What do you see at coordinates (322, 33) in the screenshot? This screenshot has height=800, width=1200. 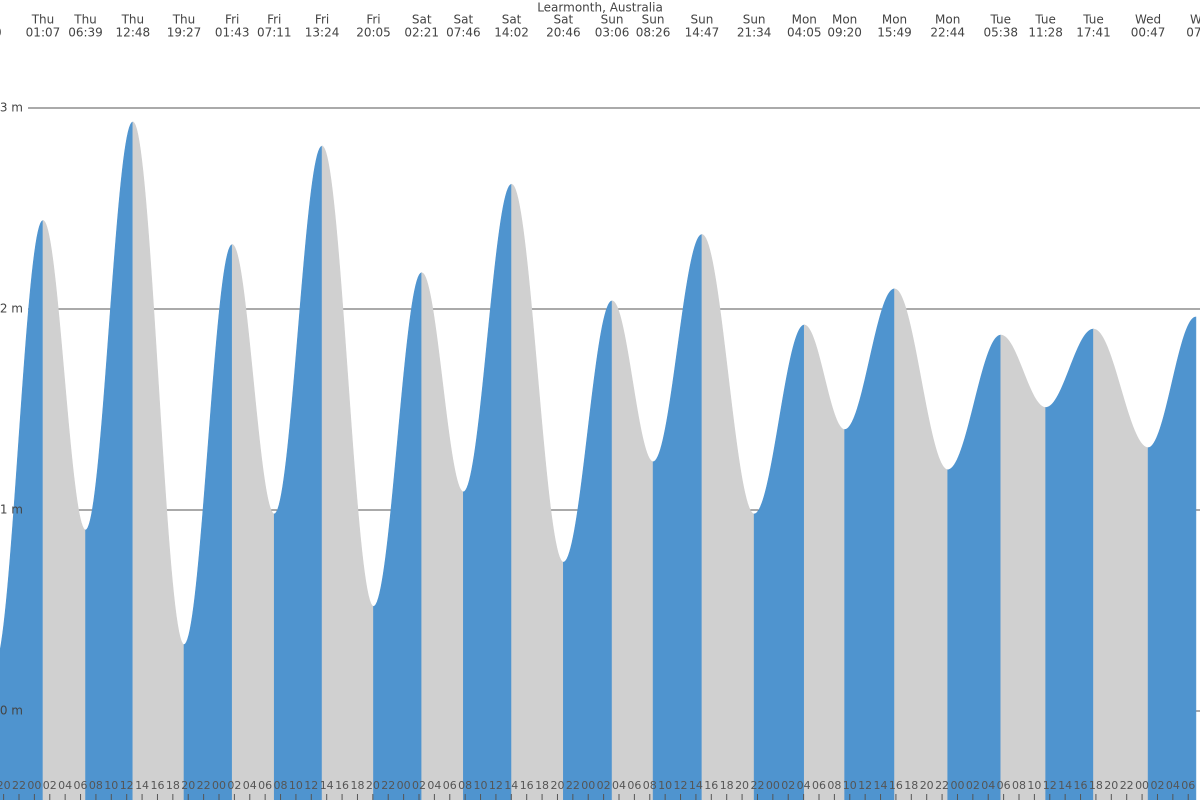 I see `extreme-time: 13:24` at bounding box center [322, 33].